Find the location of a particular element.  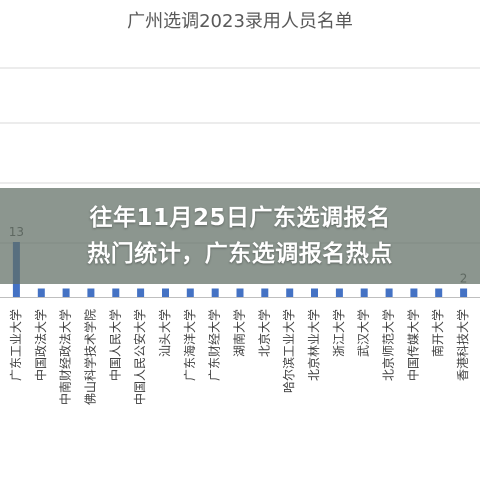

banner-line-1: 往年11月25日广东选调报名 is located at coordinates (240, 218).